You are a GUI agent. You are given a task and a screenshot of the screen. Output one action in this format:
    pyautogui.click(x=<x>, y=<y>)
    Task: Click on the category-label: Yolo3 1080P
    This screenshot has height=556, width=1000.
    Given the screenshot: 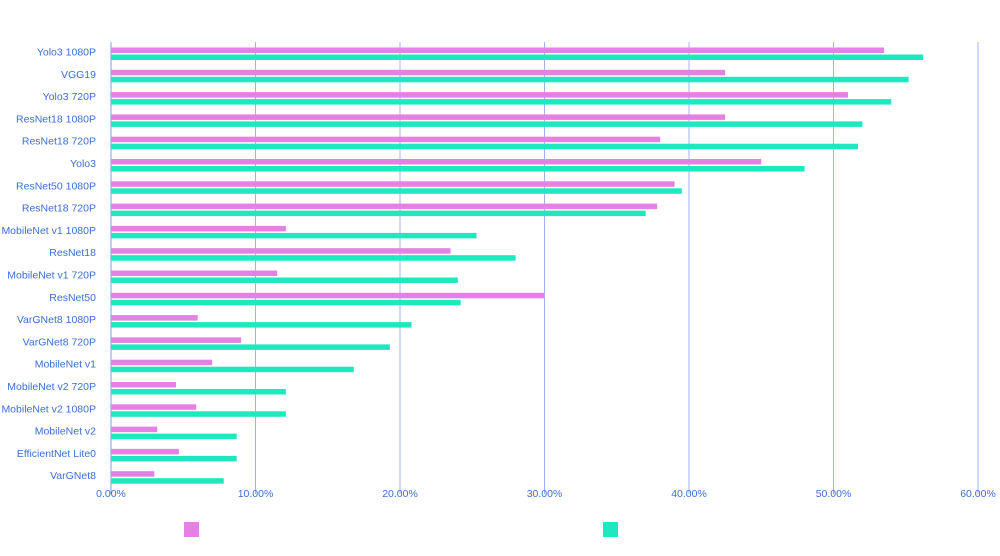 What is the action you would take?
    pyautogui.click(x=66, y=53)
    